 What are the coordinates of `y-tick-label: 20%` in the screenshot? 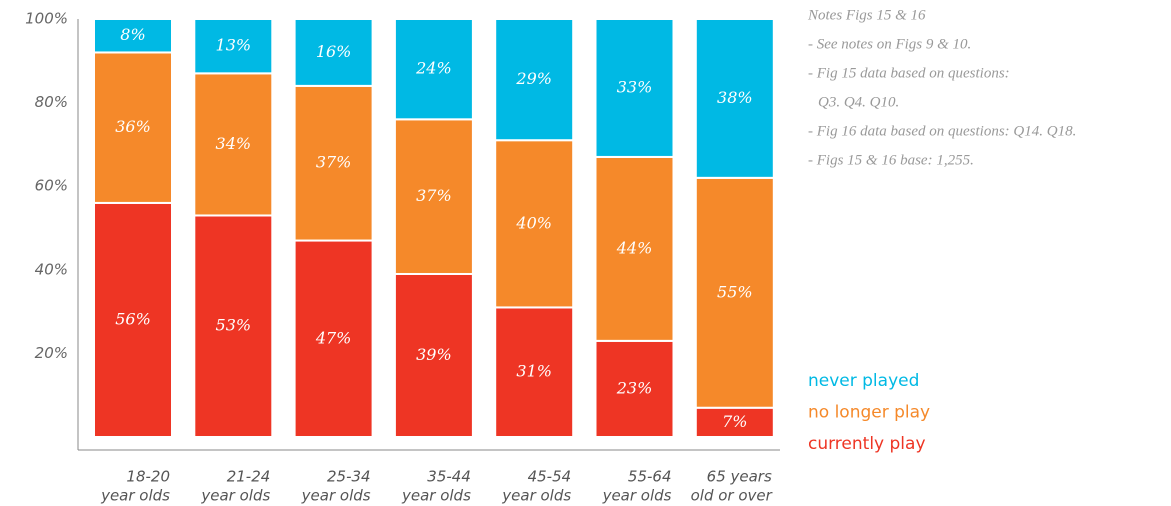 It's located at (51, 353).